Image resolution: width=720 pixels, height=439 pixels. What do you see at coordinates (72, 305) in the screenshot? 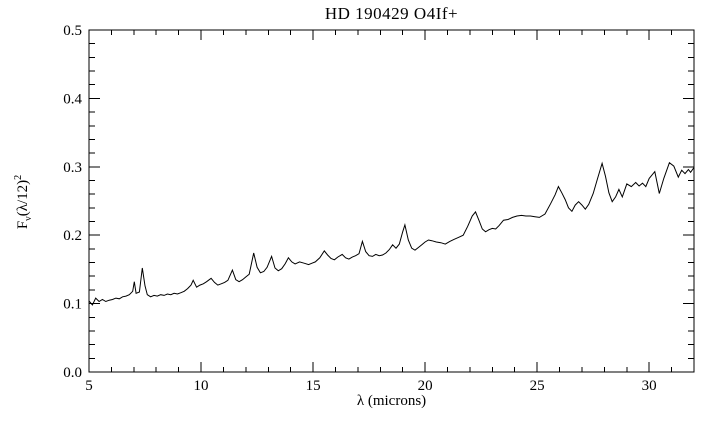
I see `y-tick-label: 0.1` at bounding box center [72, 305].